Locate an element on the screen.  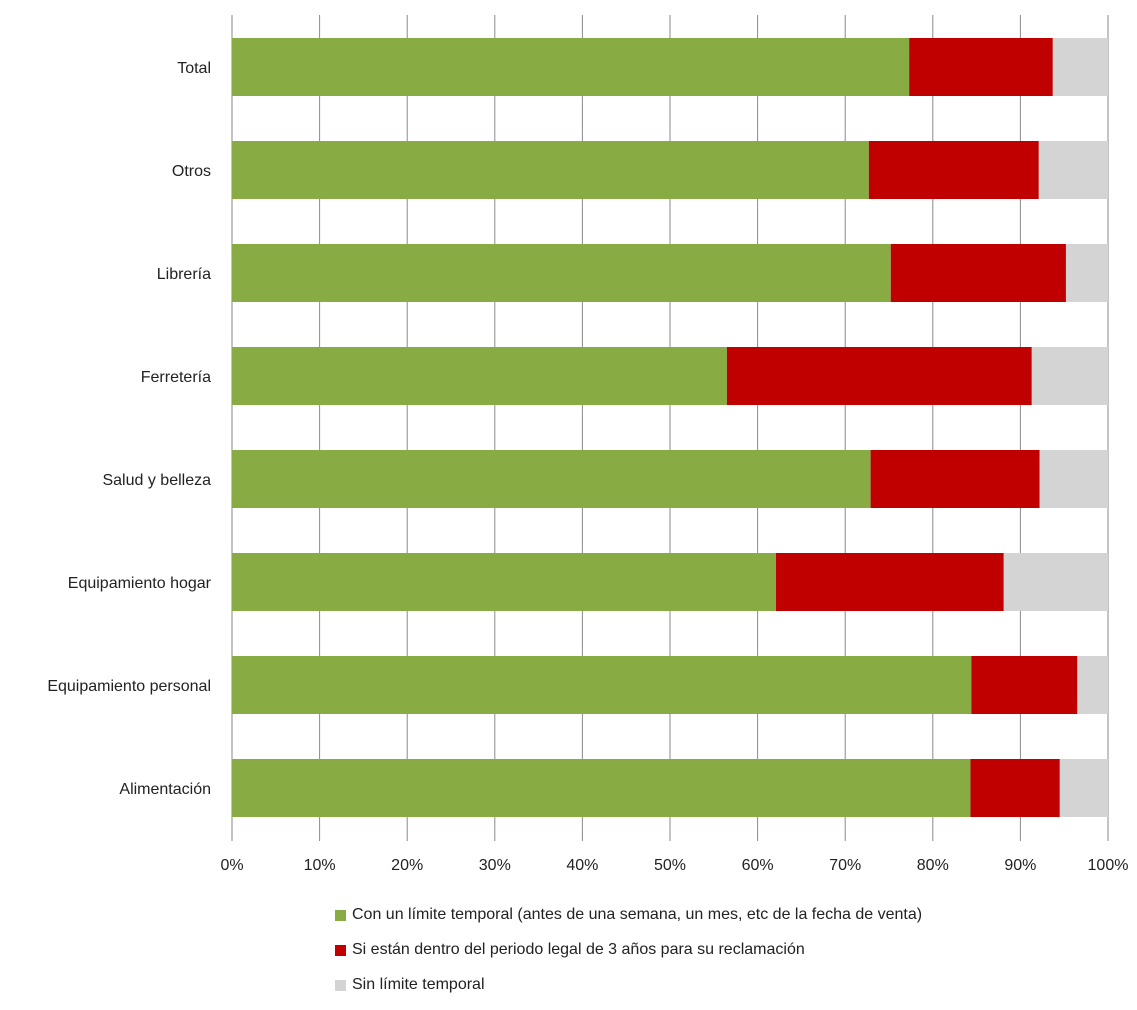
category-label: Total is located at coordinates (194, 68).